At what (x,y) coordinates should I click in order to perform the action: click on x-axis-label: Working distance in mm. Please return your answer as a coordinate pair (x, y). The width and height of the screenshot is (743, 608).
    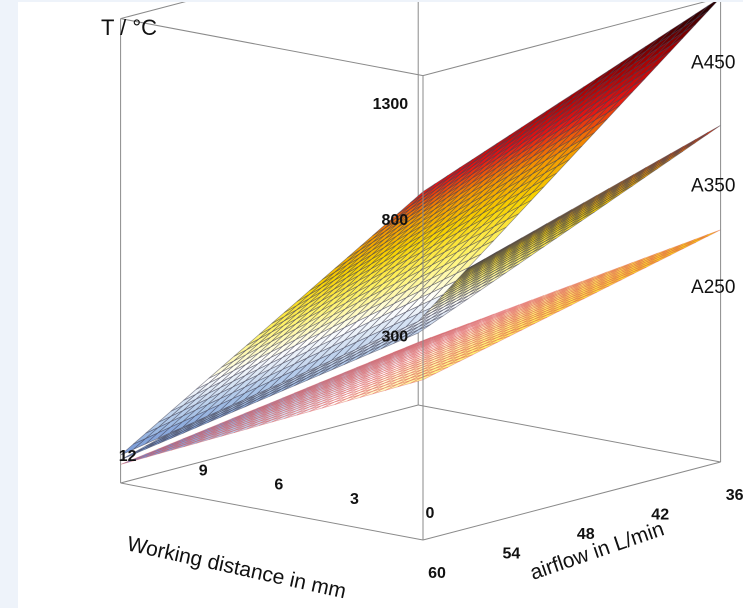
    Looking at the image, I should click on (236, 567).